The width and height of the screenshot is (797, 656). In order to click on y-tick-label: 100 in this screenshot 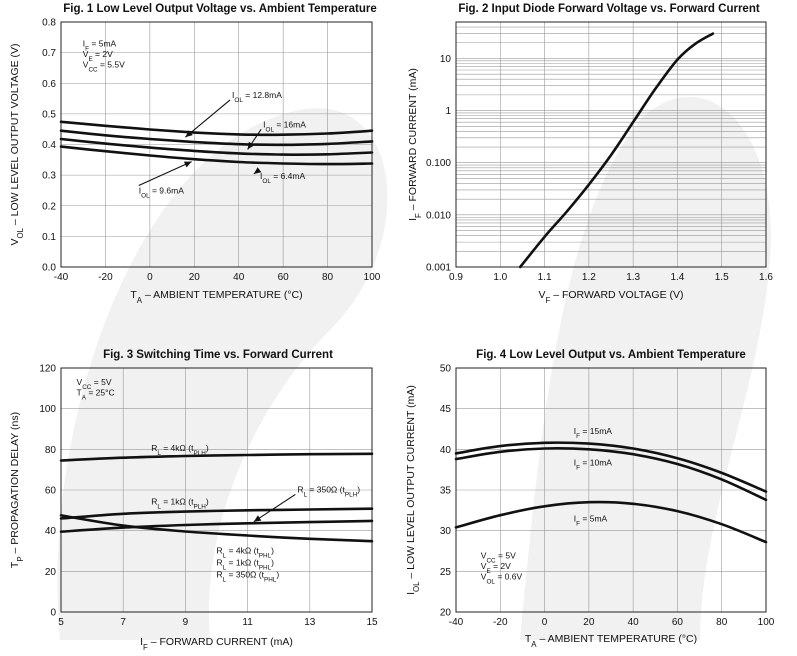, I will do `click(47, 409)`.